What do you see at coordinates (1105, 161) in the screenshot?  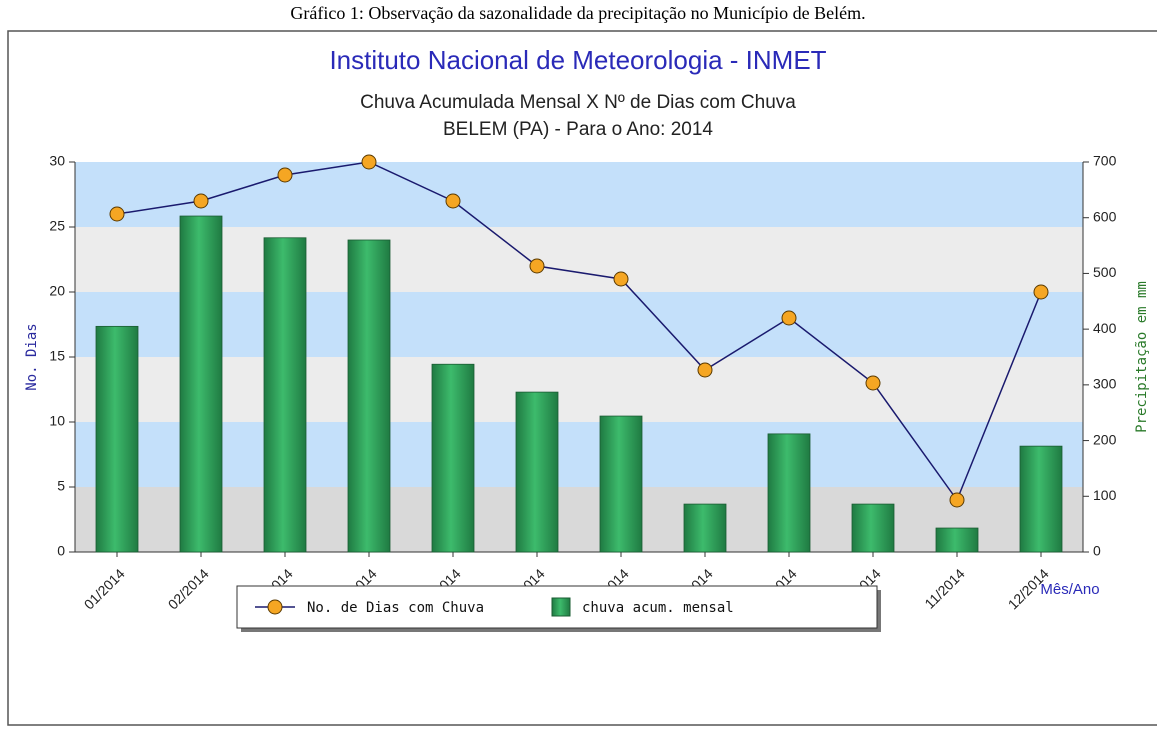 I see `y2-tick-label: 700` at bounding box center [1105, 161].